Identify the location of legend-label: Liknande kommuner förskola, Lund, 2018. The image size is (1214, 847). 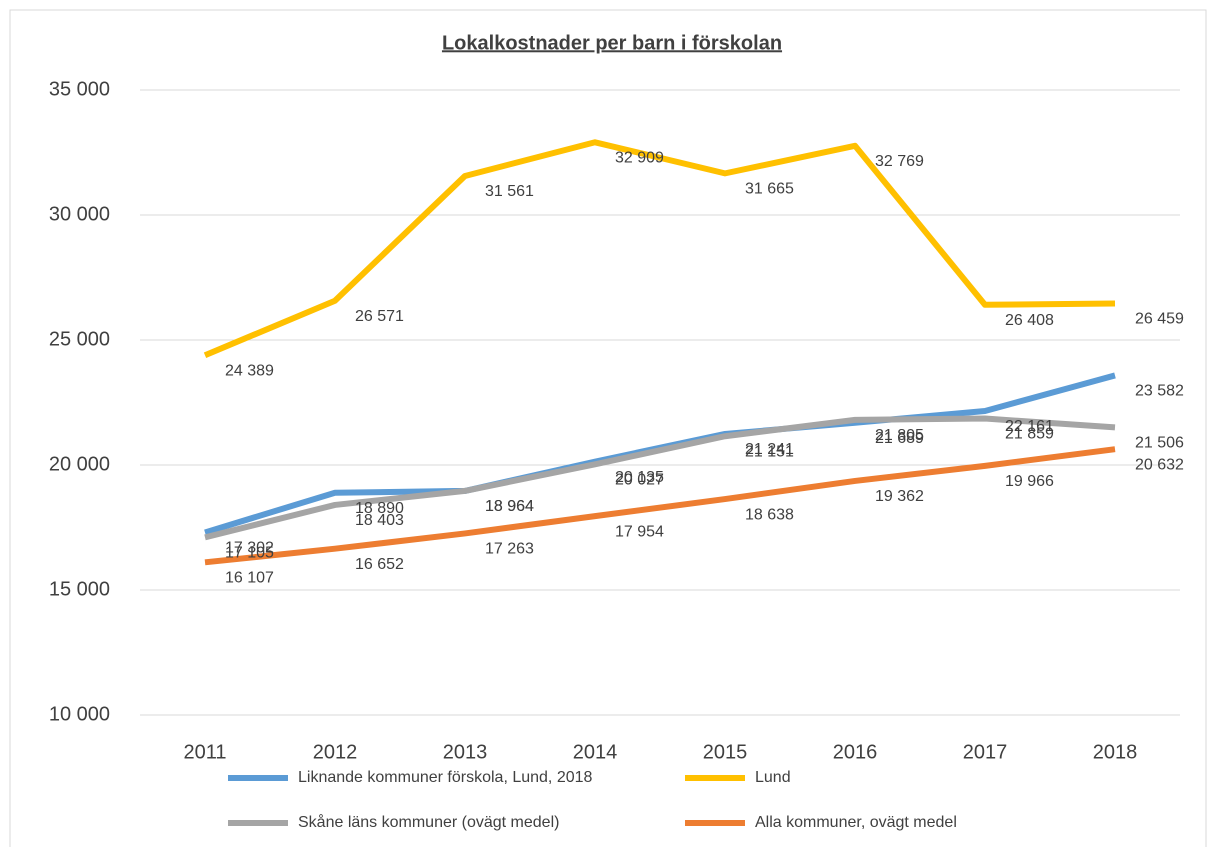
(445, 777).